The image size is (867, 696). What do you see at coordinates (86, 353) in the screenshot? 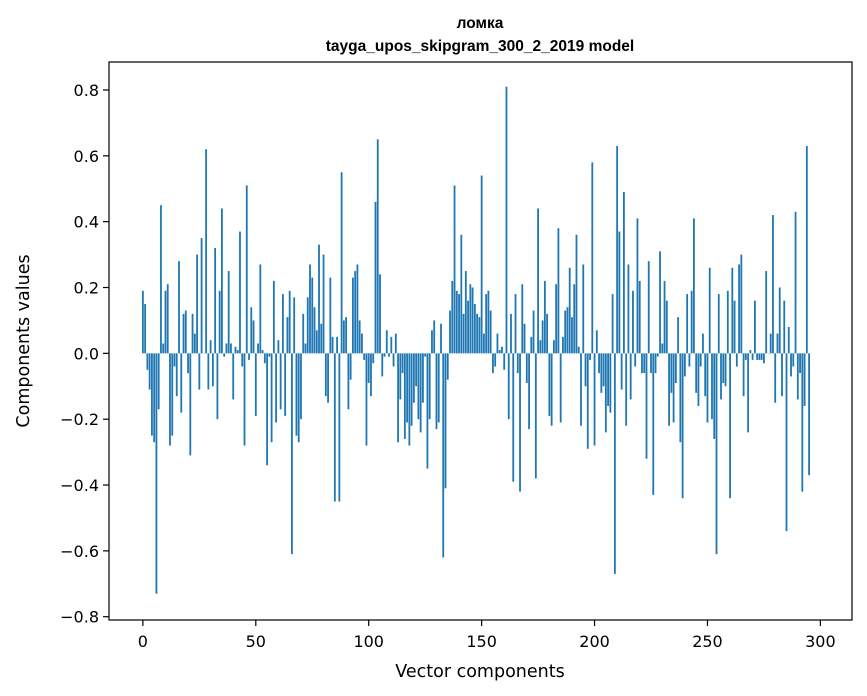
I see `y-tick-label: 0.0` at bounding box center [86, 353].